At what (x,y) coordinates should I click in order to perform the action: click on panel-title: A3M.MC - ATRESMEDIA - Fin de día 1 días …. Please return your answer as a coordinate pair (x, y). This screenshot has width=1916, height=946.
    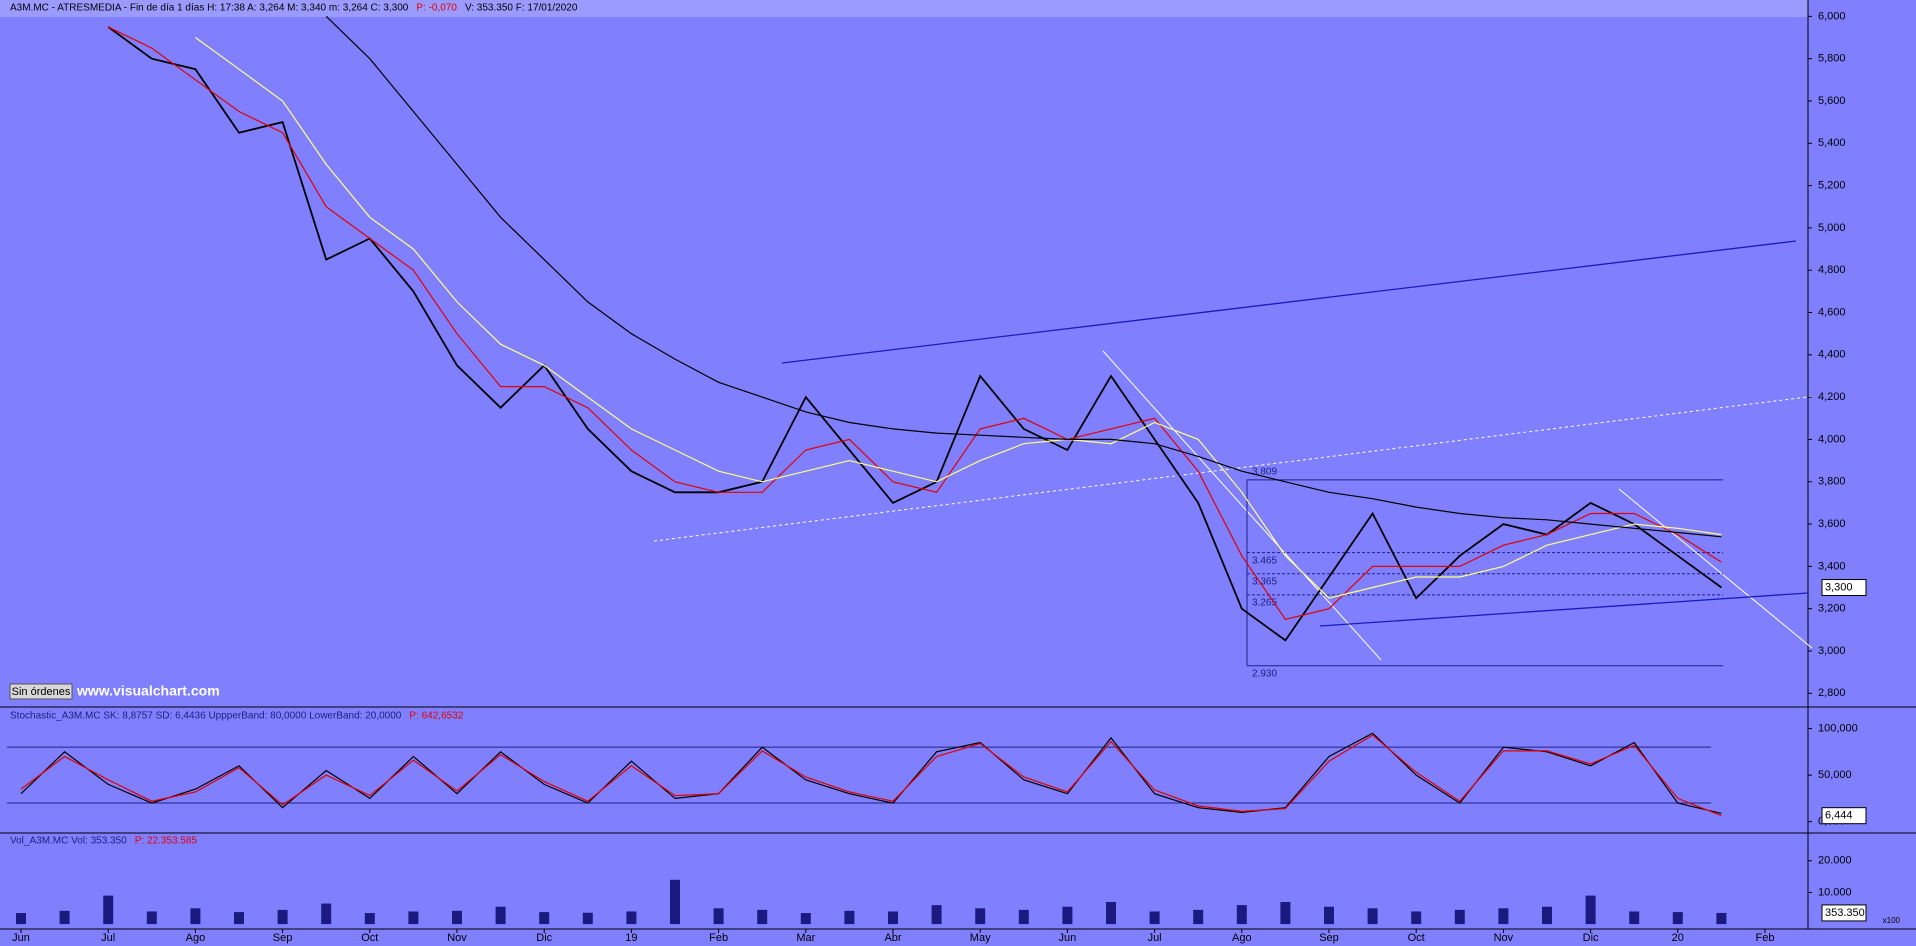
    Looking at the image, I should click on (209, 8).